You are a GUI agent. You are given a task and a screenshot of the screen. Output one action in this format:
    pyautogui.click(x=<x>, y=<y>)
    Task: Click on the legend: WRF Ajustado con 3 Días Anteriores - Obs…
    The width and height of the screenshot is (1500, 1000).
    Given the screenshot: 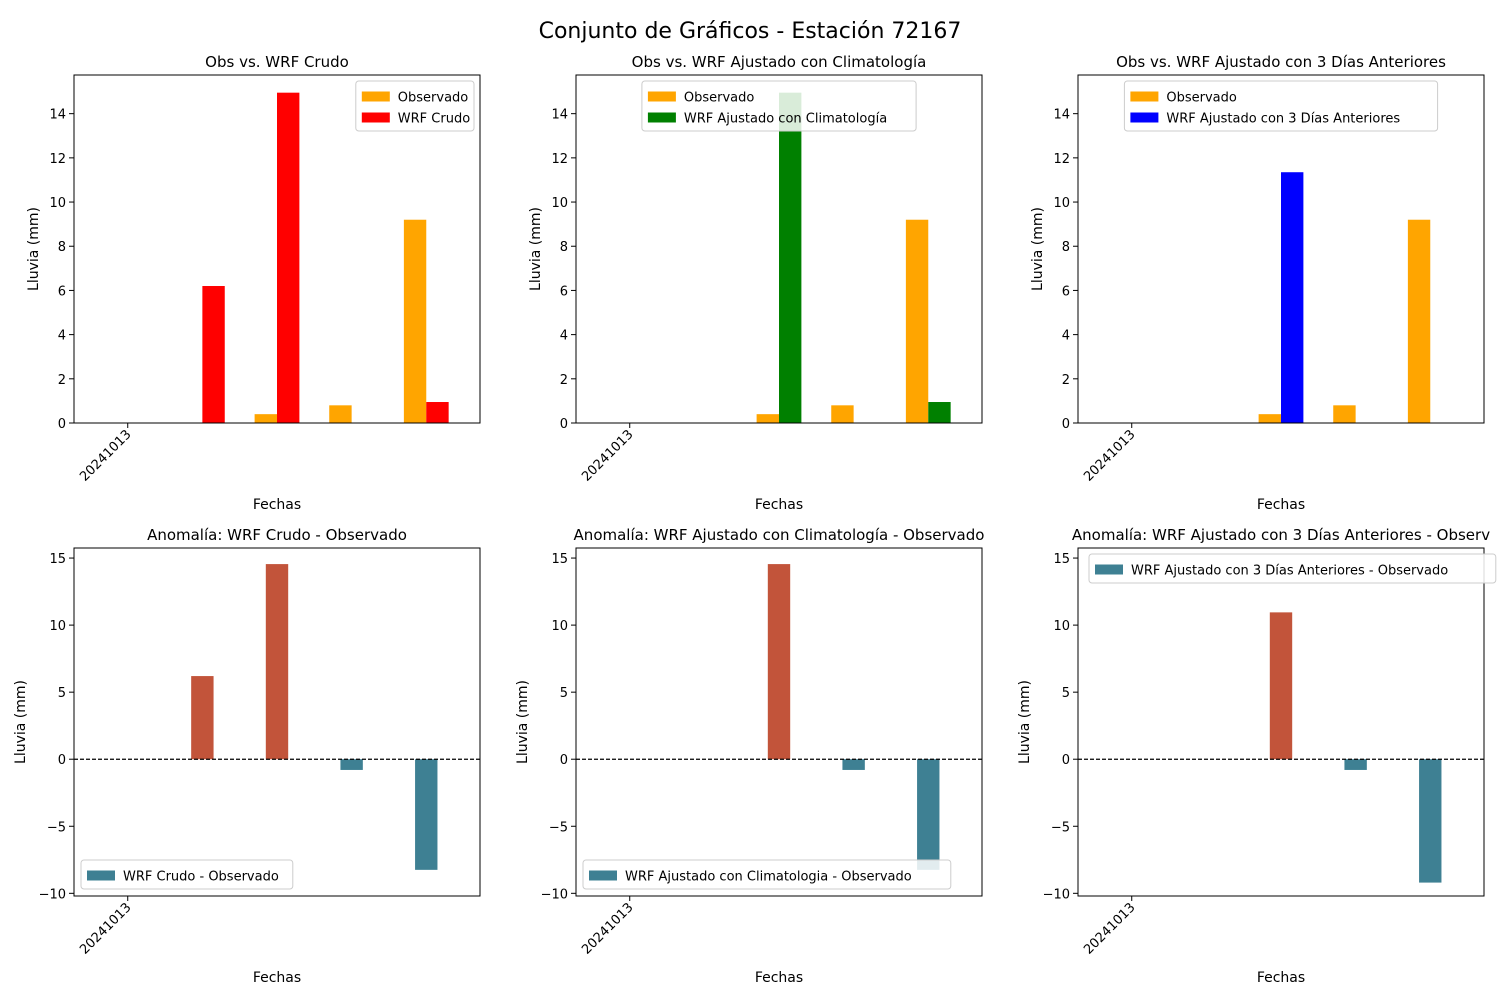 What is the action you would take?
    pyautogui.click(x=1292, y=568)
    